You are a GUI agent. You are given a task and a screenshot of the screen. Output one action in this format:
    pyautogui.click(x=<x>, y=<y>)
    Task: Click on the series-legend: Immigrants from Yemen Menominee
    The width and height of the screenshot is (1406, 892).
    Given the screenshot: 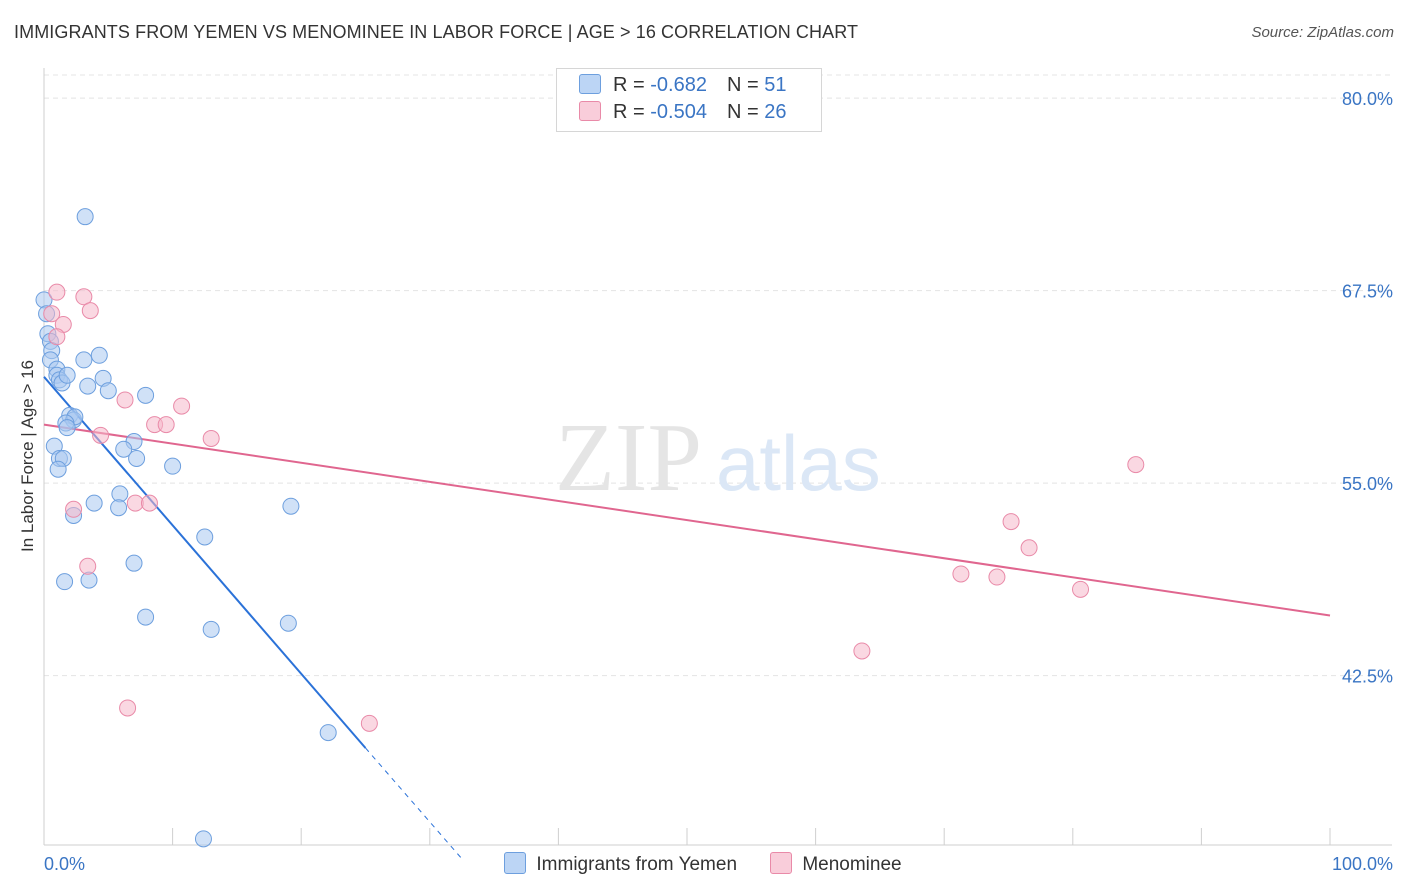 What is the action you would take?
    pyautogui.click(x=703, y=864)
    